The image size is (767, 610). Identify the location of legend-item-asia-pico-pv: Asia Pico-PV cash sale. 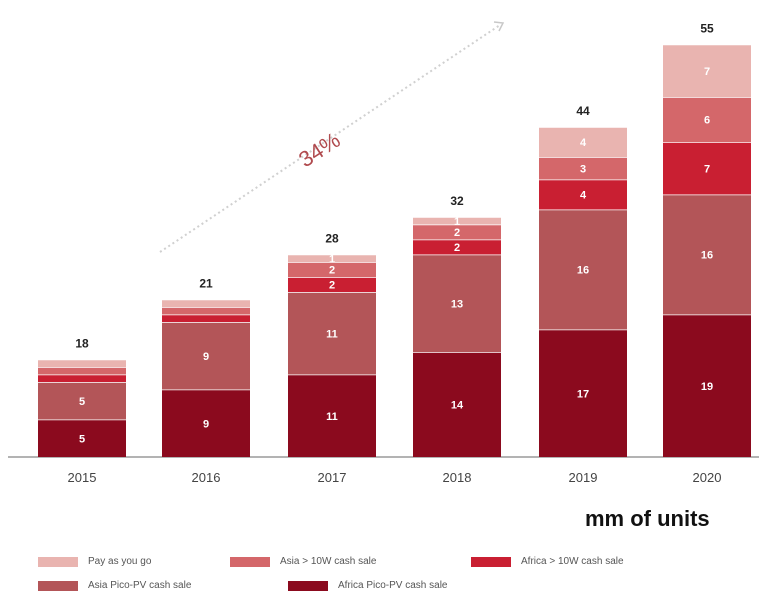
(114, 585).